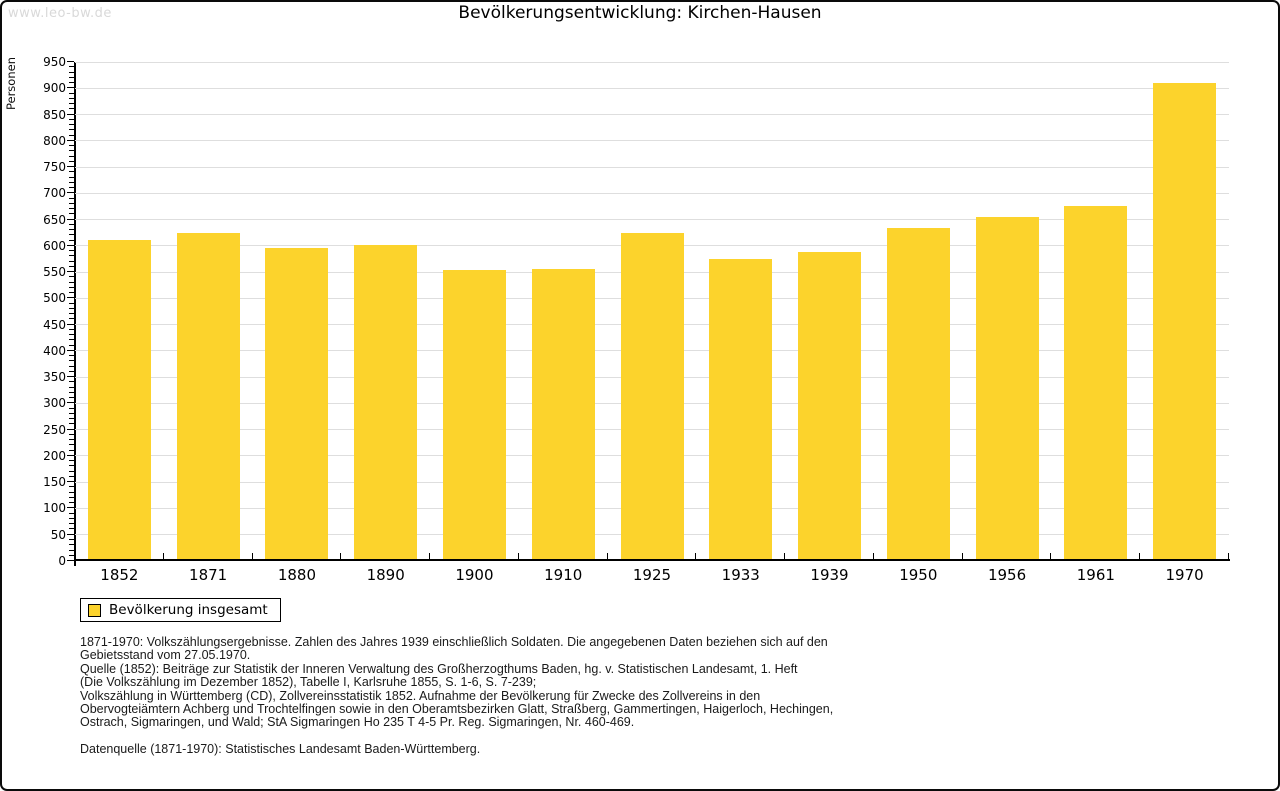  What do you see at coordinates (54, 324) in the screenshot?
I see `y-tick-label-450: 450` at bounding box center [54, 324].